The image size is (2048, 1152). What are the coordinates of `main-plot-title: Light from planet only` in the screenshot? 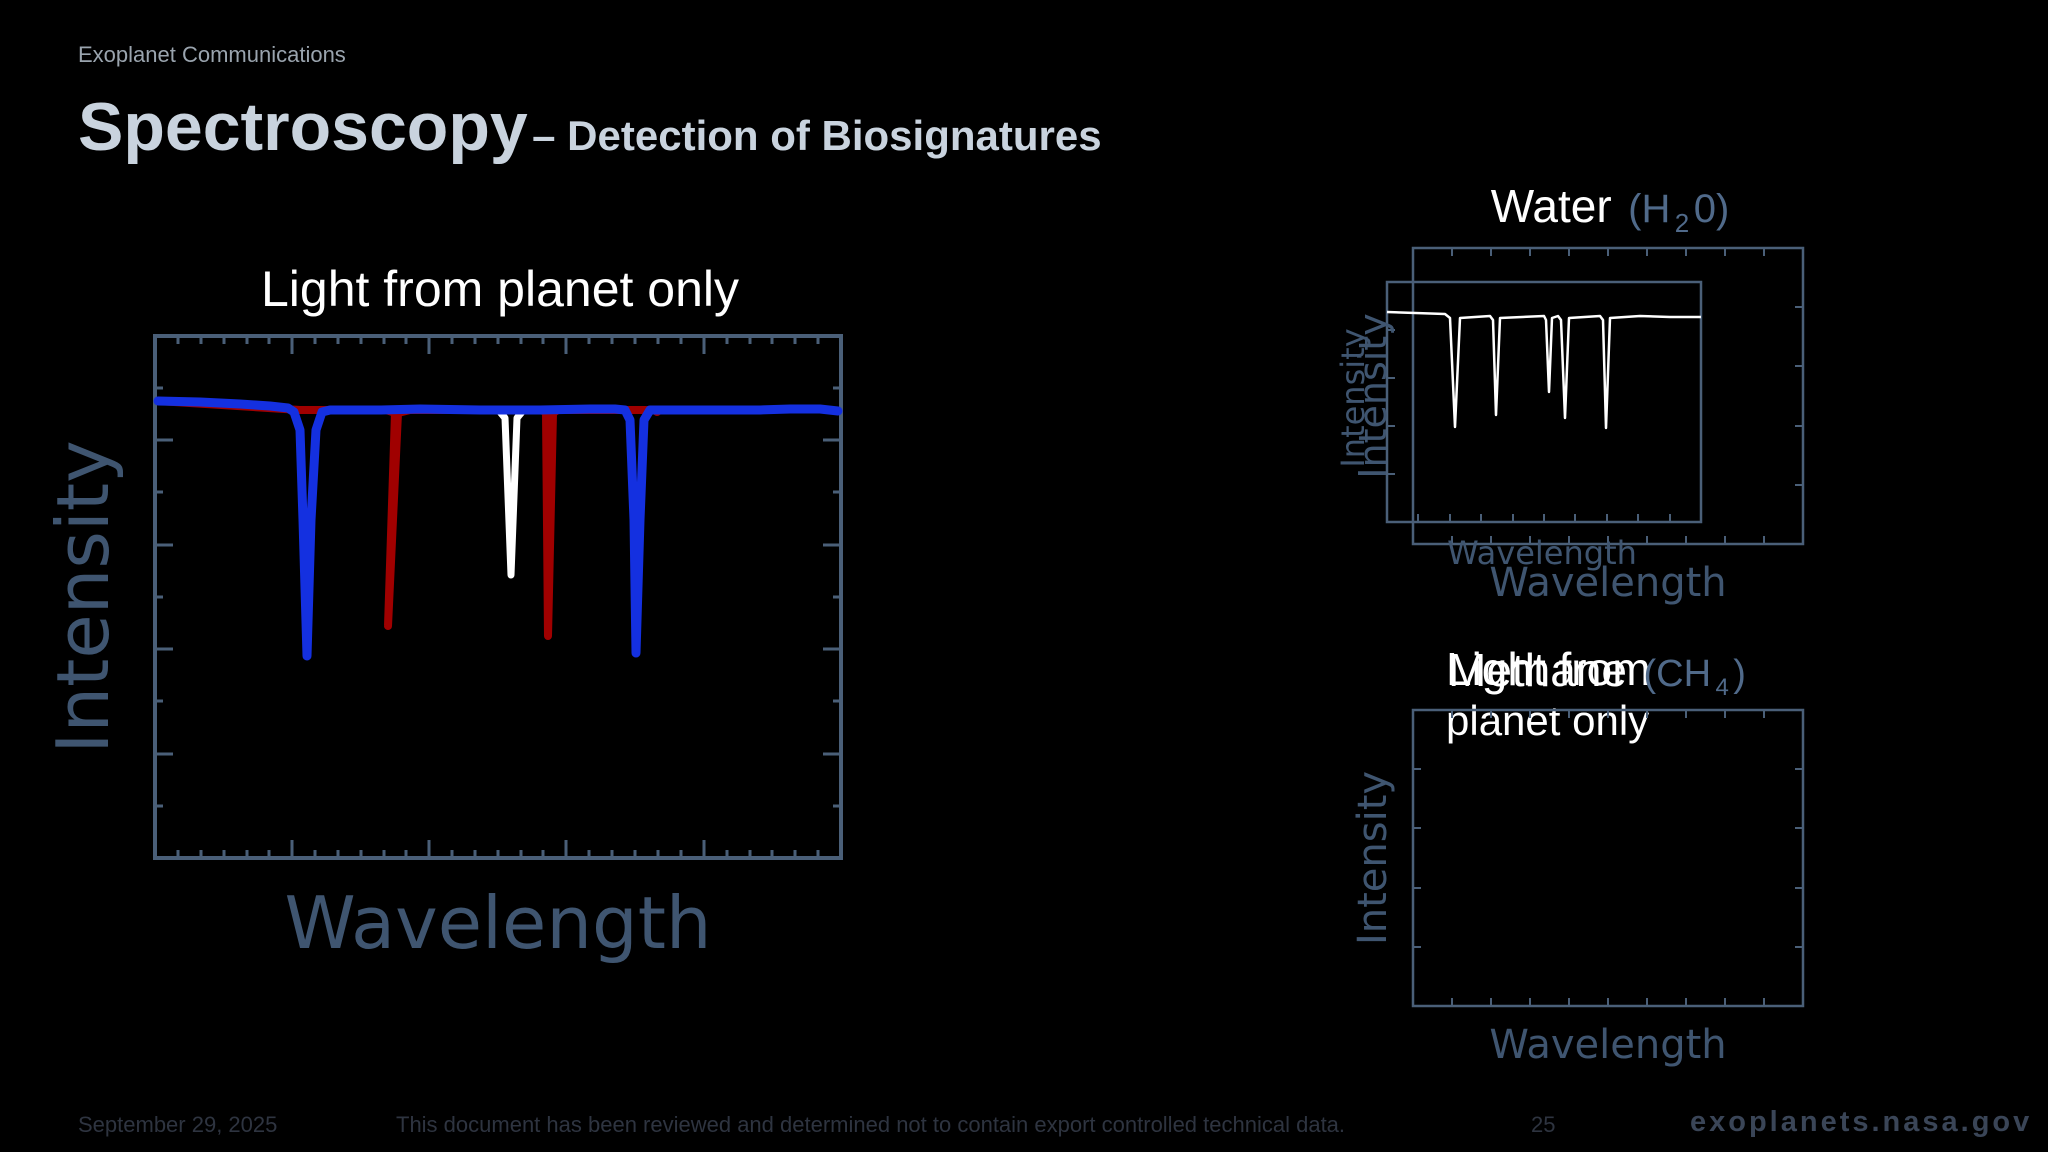 It's located at (500, 289).